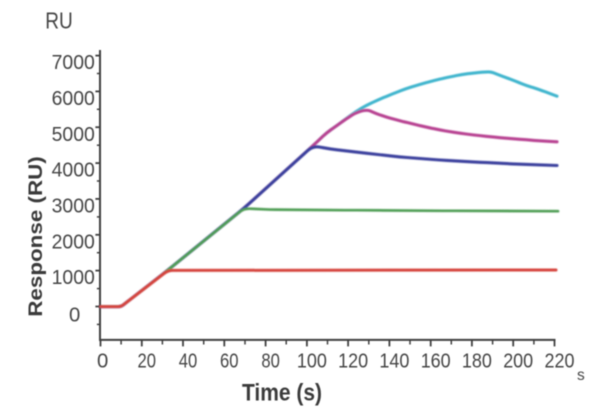  What do you see at coordinates (353, 361) in the screenshot?
I see `svg-text: 120` at bounding box center [353, 361].